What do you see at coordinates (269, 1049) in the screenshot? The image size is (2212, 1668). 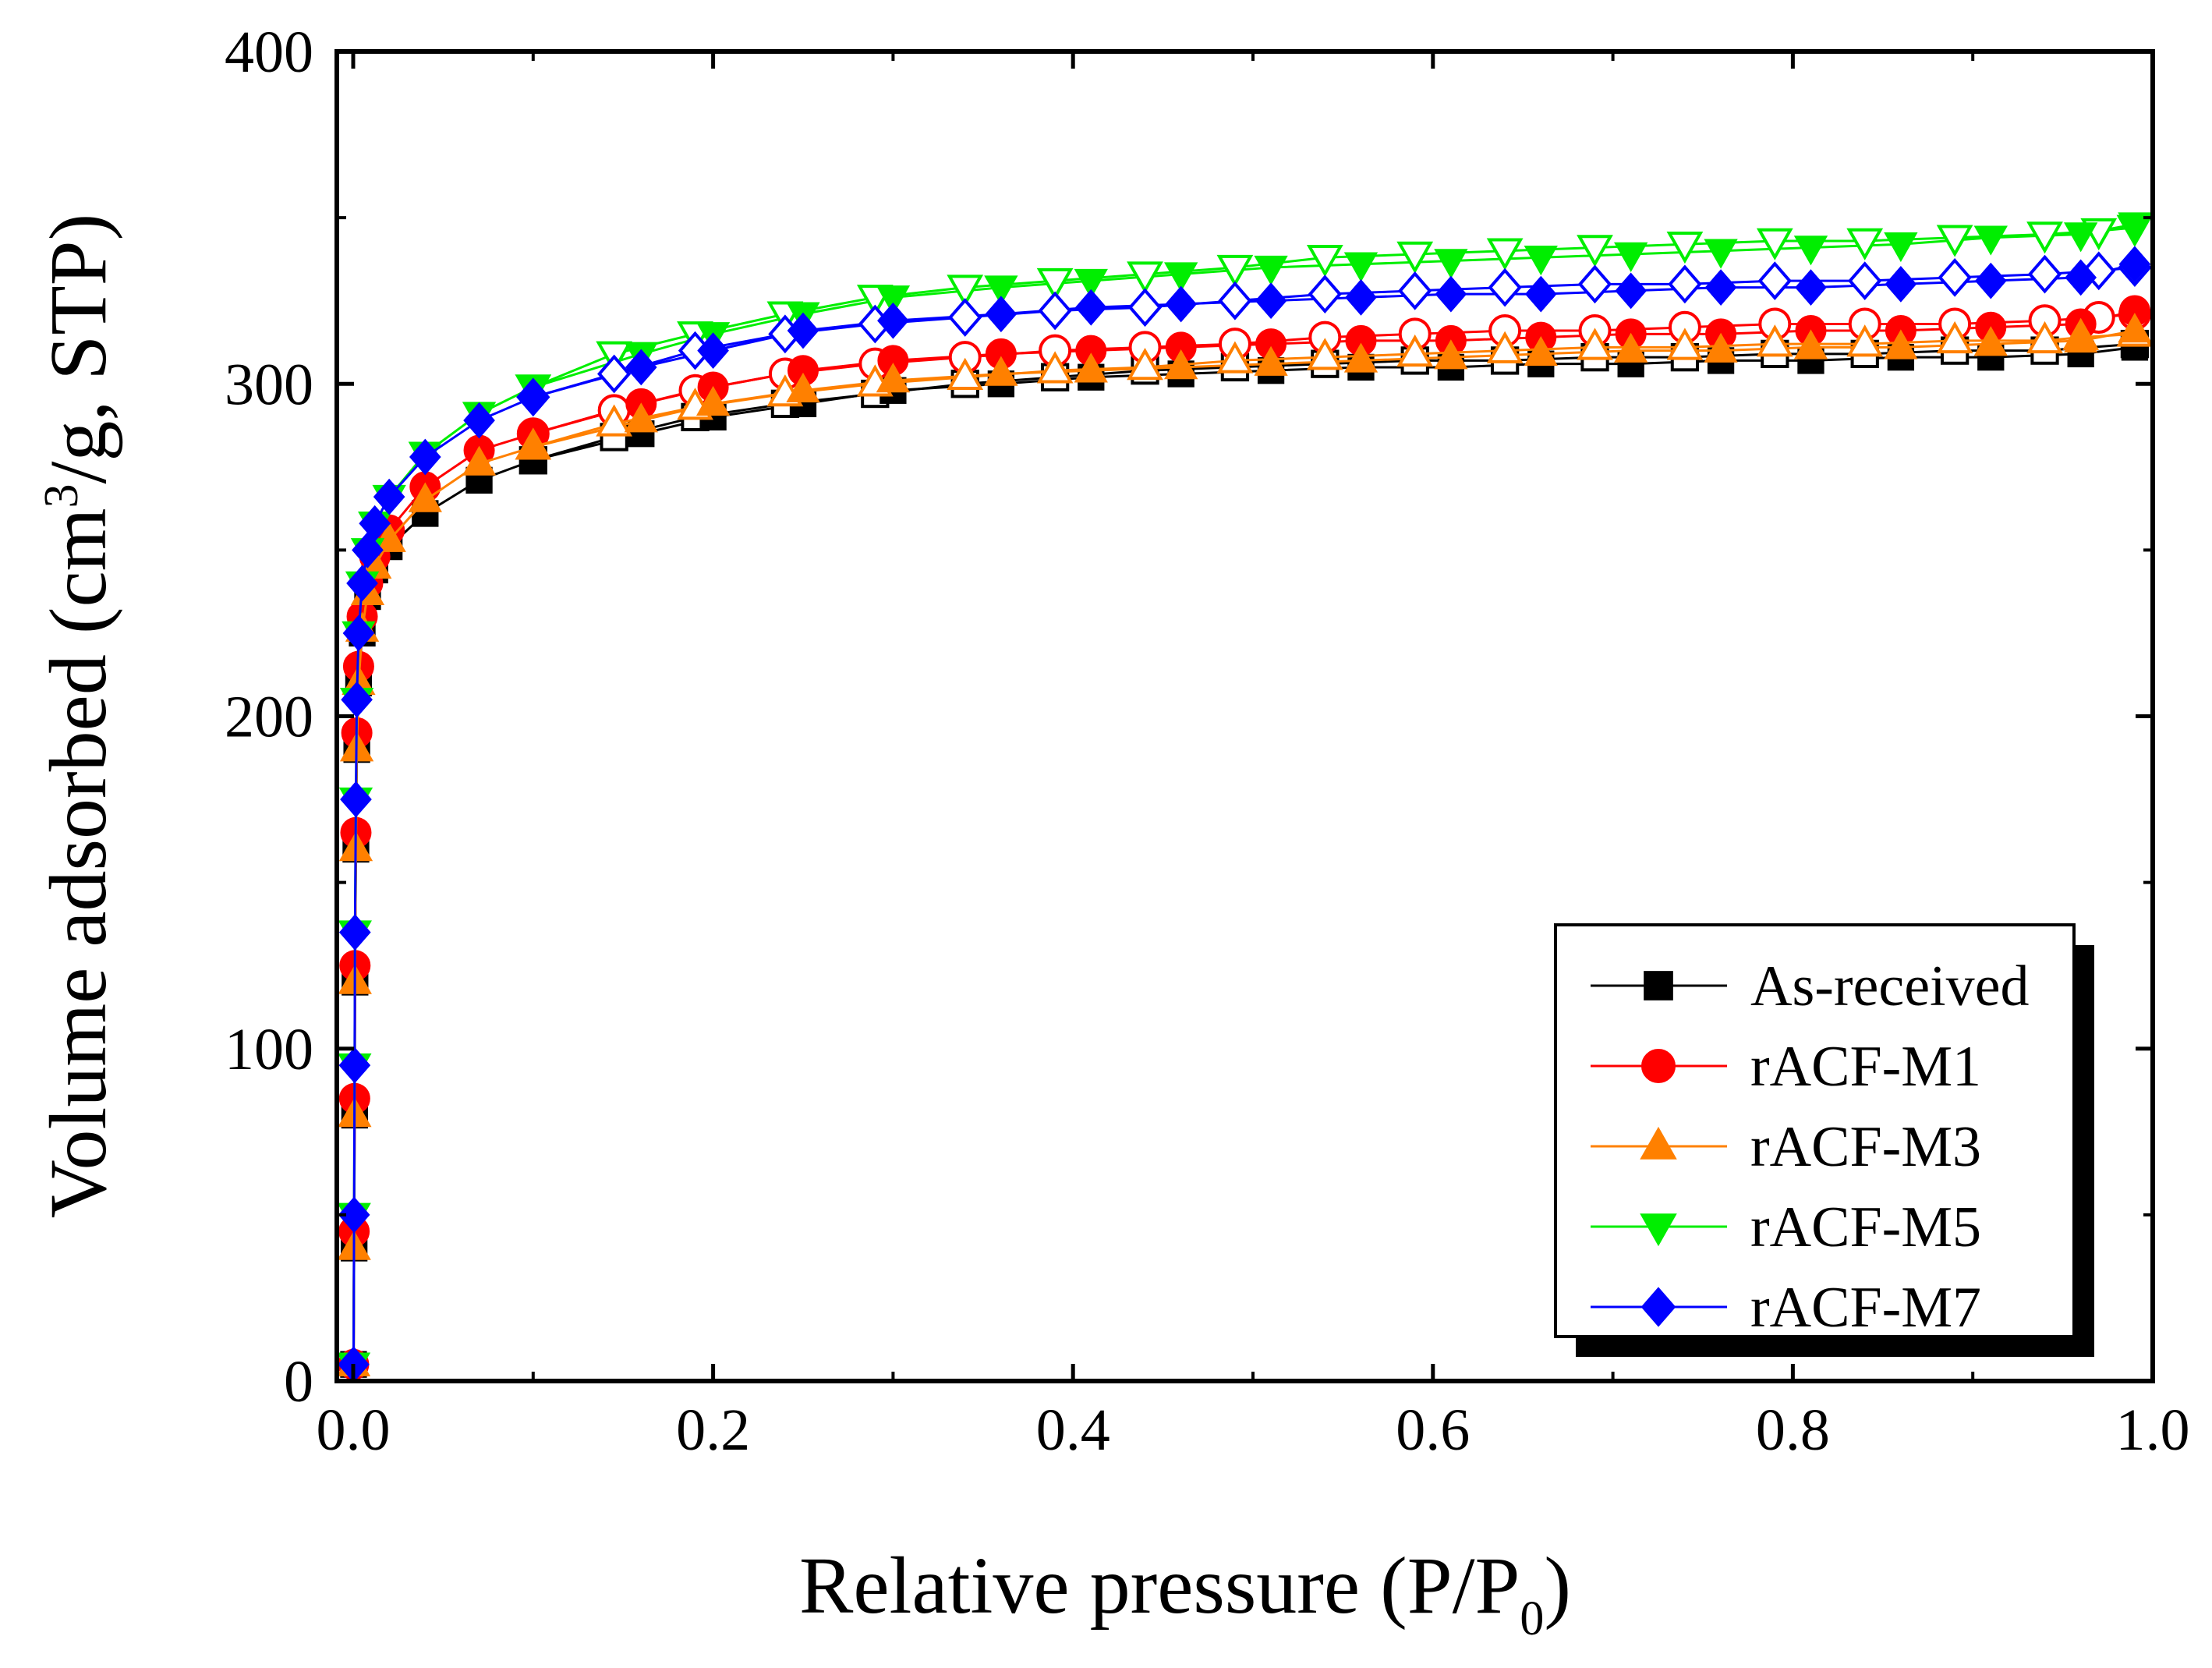 I see `y-tick-label: 100` at bounding box center [269, 1049].